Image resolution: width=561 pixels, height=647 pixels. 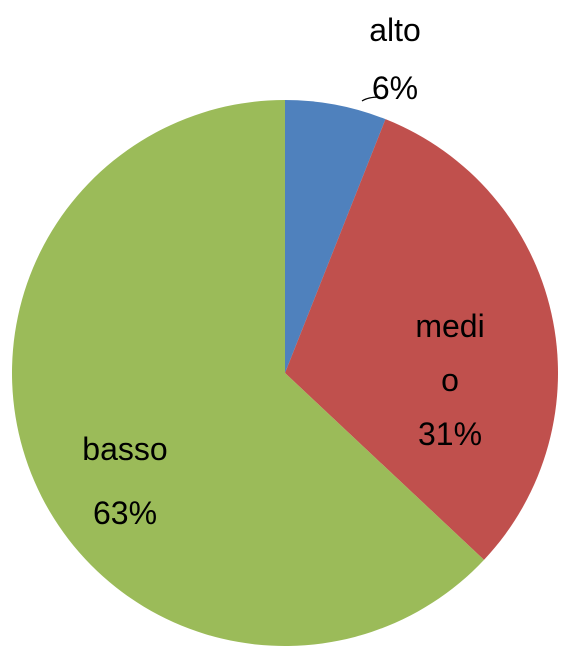 What do you see at coordinates (395, 59) in the screenshot?
I see `data-label: alto 6%` at bounding box center [395, 59].